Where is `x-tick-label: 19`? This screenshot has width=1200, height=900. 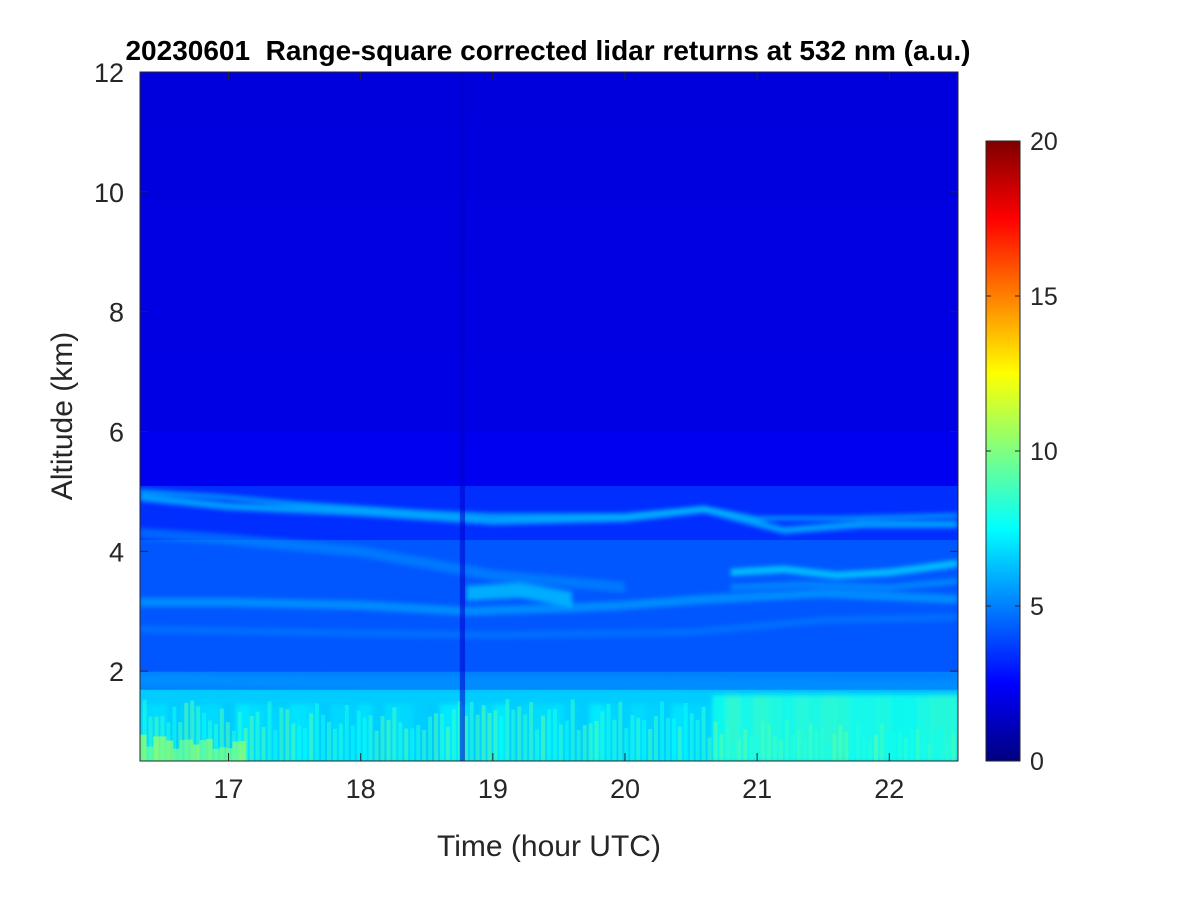
x-tick-label: 19 is located at coordinates (493, 789).